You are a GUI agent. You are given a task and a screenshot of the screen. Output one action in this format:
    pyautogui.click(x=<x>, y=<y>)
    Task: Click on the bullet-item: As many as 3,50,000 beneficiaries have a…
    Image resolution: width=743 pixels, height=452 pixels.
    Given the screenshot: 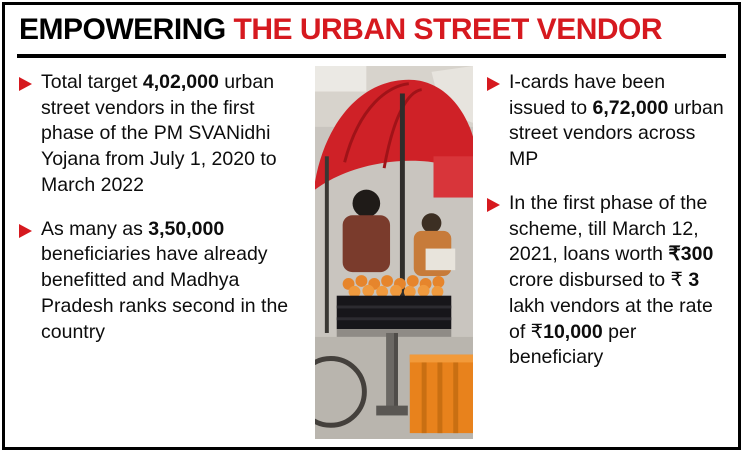 What is the action you would take?
    pyautogui.click(x=160, y=281)
    